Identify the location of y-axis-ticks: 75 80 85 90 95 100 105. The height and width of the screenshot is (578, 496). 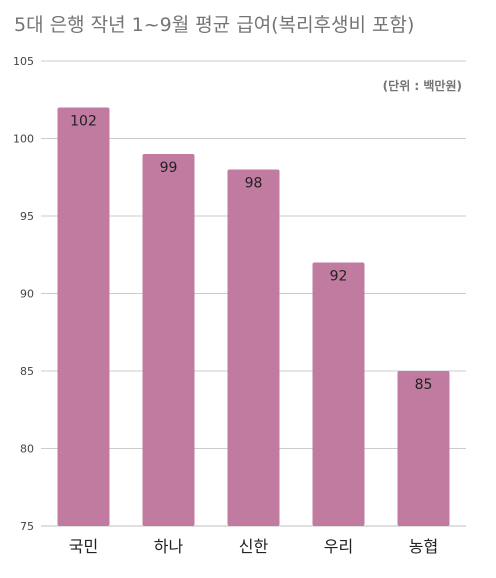
(23, 294).